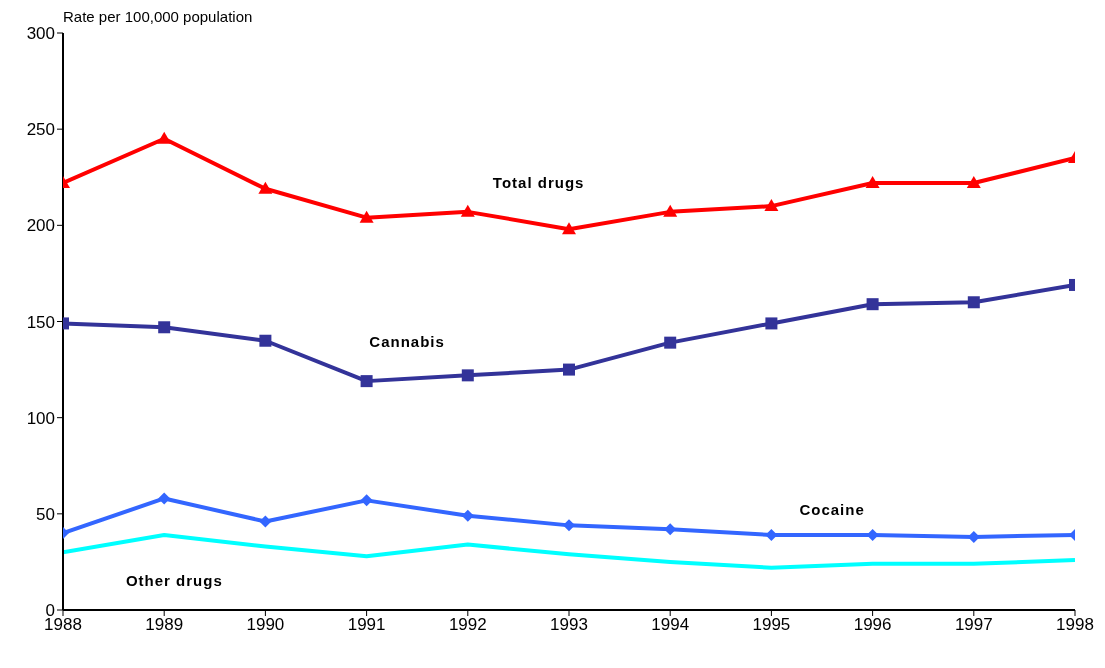 This screenshot has width=1105, height=668. Describe the element at coordinates (40, 322) in the screenshot. I see `y-tick-label: 150` at that location.